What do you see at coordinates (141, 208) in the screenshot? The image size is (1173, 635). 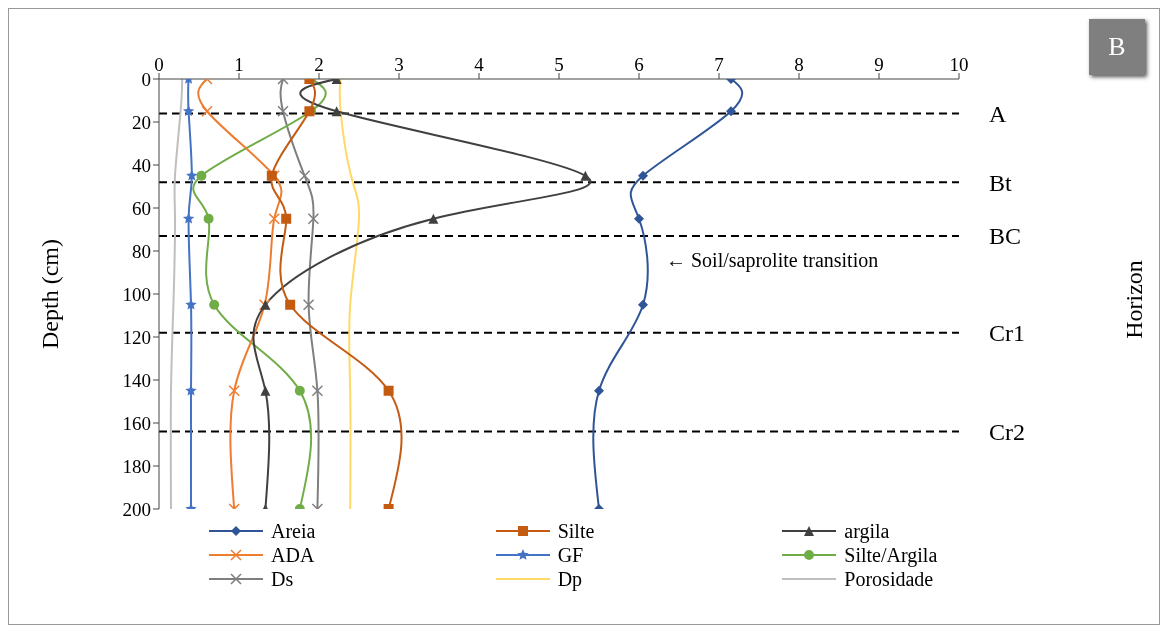 I see `y-tick-label: 60` at bounding box center [141, 208].